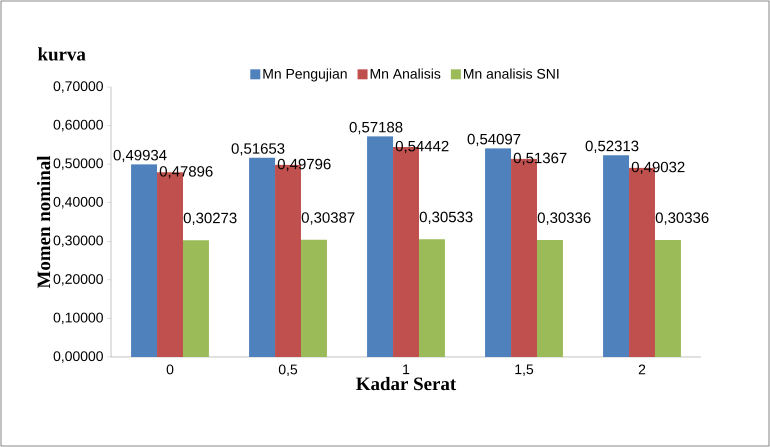  Describe the element at coordinates (78, 280) in the screenshot. I see `y-tick-label: 0,20000` at that location.